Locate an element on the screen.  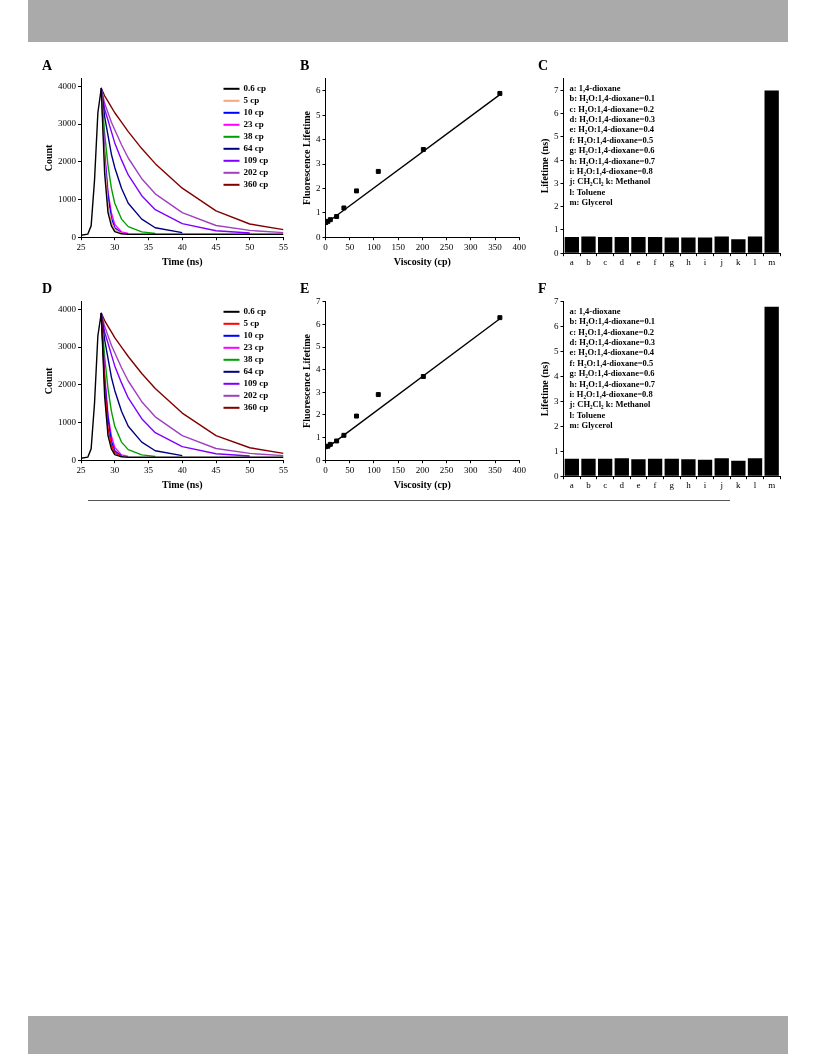
annotation: f: H₂O:1,4-dioxane=0.5 is located at coordinates (612, 140).